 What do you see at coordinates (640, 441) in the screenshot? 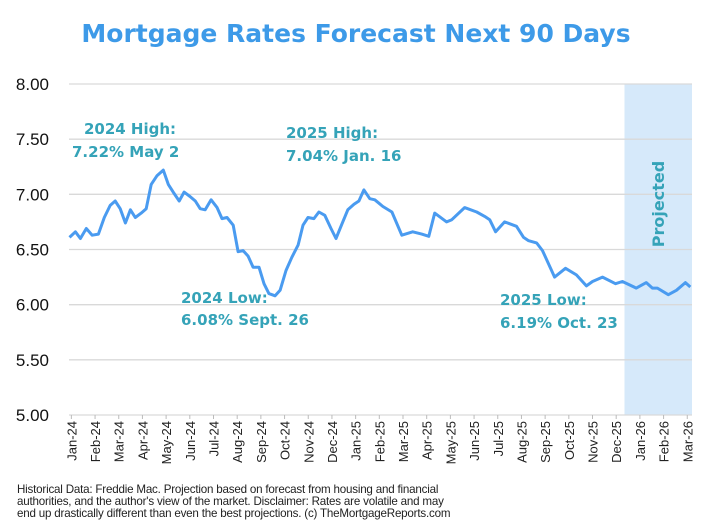
I see `x-tick-label: Jan-26` at bounding box center [640, 441].